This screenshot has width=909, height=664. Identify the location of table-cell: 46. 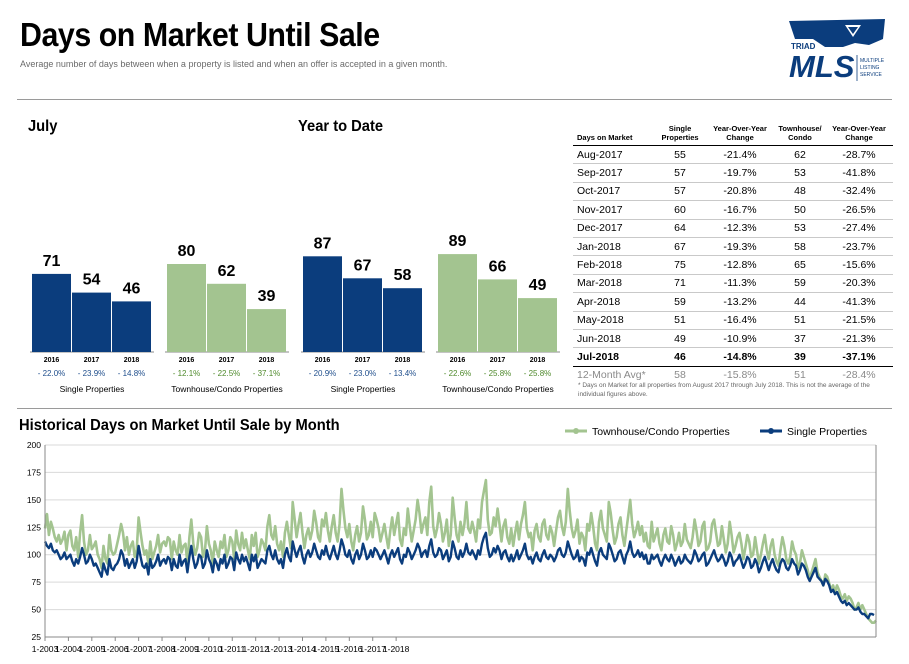
(680, 357).